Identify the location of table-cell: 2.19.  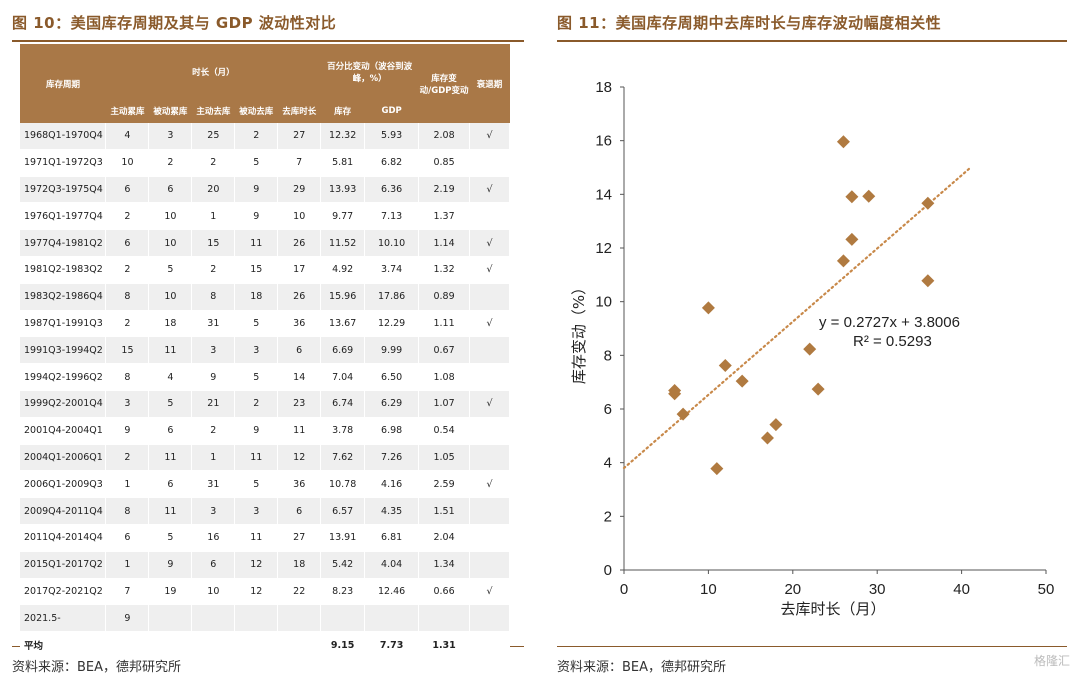
(444, 190).